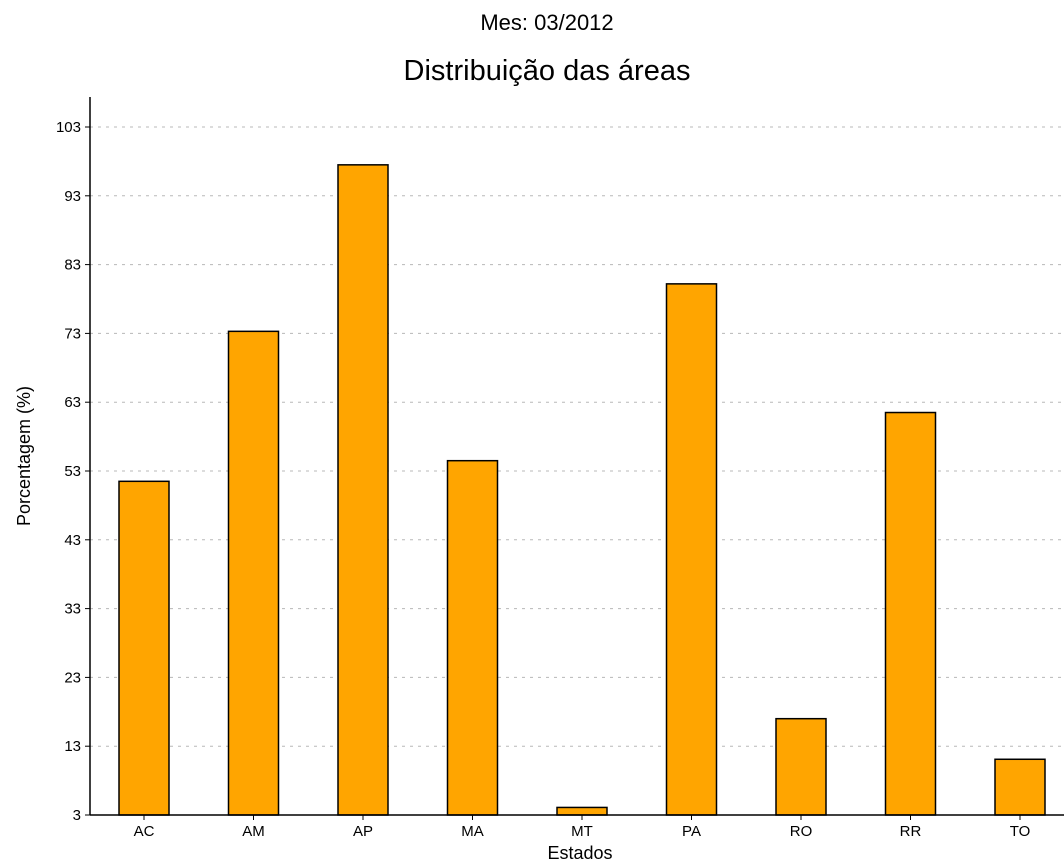 The height and width of the screenshot is (866, 1064). Describe the element at coordinates (472, 637) in the screenshot. I see `bar-ma` at that location.